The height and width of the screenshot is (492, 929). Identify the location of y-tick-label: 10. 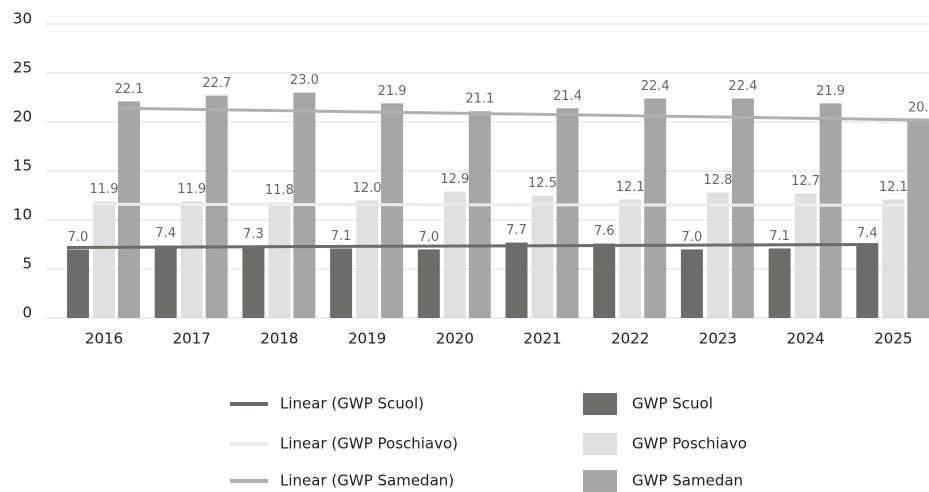
(22, 215).